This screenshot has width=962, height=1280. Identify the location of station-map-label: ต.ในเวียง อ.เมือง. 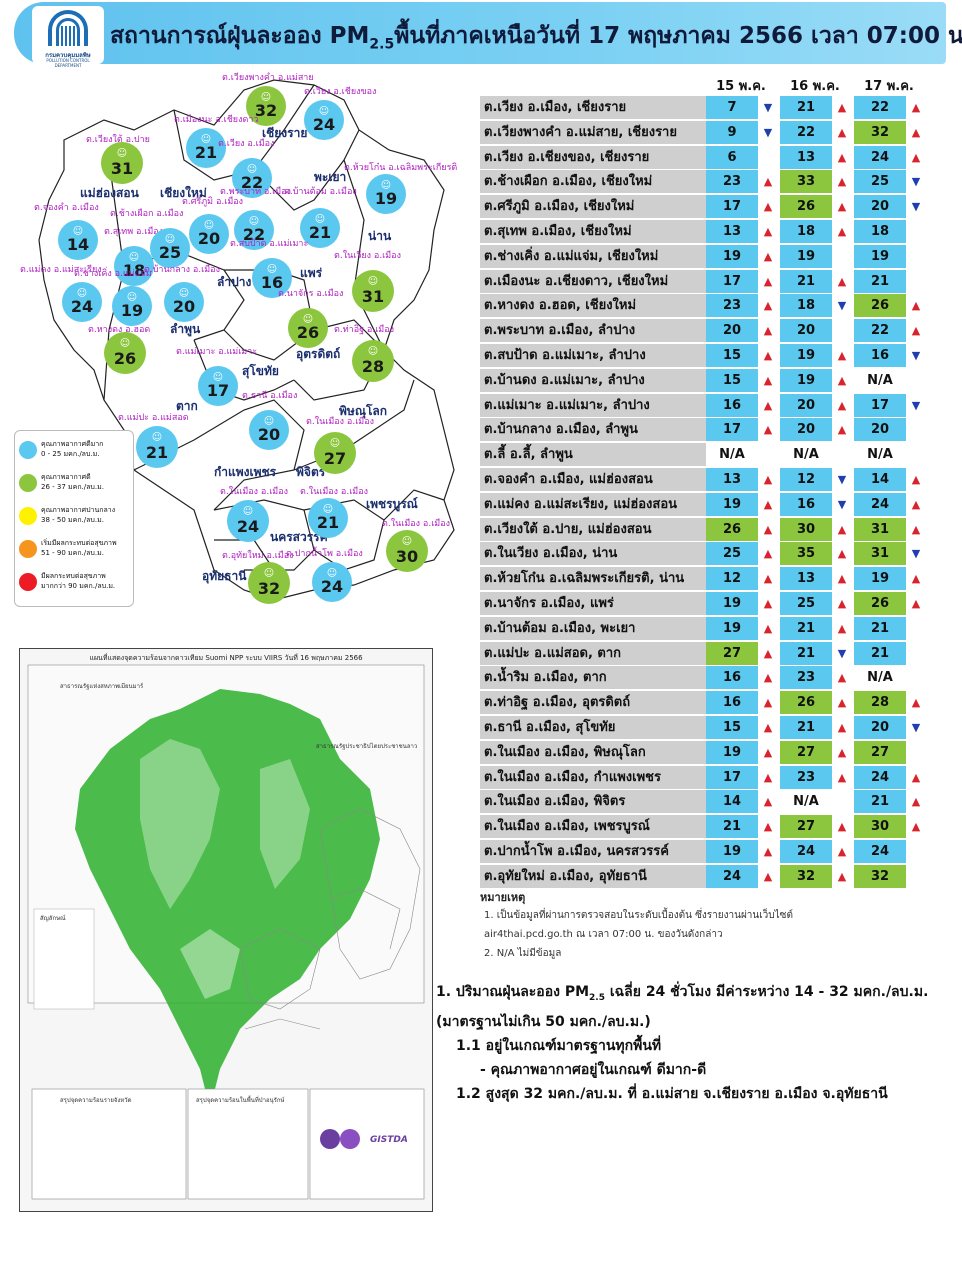
(367, 256).